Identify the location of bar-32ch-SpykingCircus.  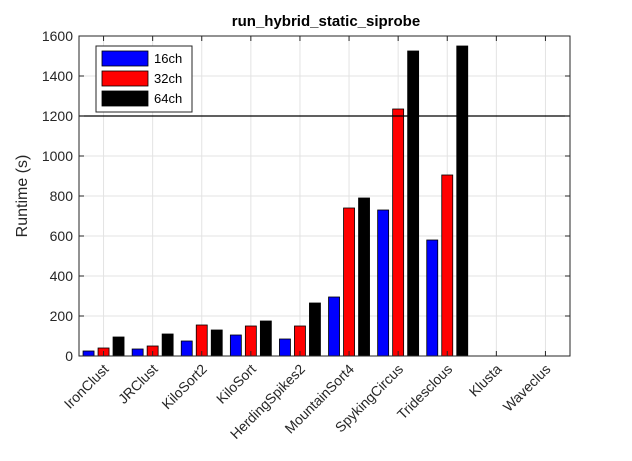
(398, 232).